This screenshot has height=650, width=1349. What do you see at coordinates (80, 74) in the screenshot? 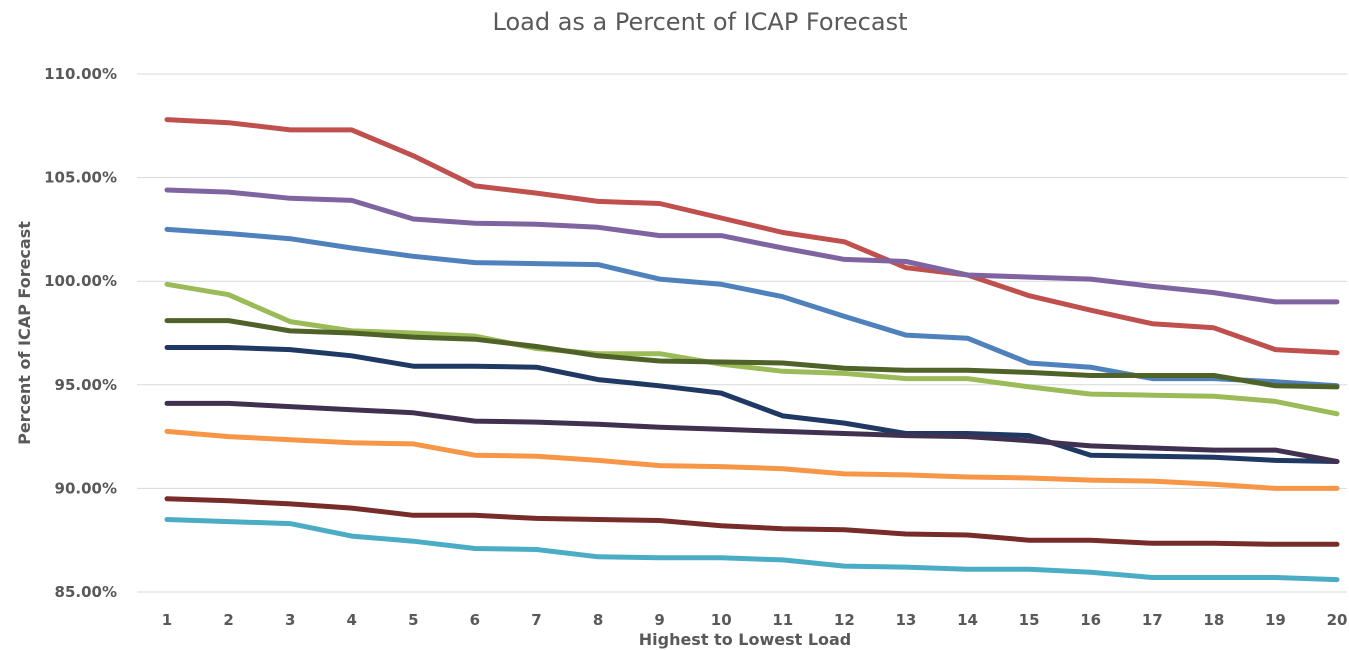
I see `y-tick-label: 110.00%` at bounding box center [80, 74].